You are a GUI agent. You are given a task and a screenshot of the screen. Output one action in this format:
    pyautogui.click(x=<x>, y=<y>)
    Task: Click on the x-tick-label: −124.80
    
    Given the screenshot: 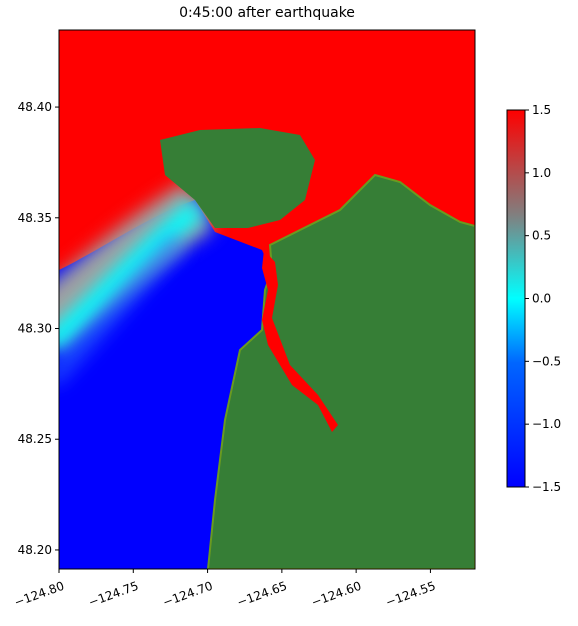 What is the action you would take?
    pyautogui.click(x=39, y=594)
    